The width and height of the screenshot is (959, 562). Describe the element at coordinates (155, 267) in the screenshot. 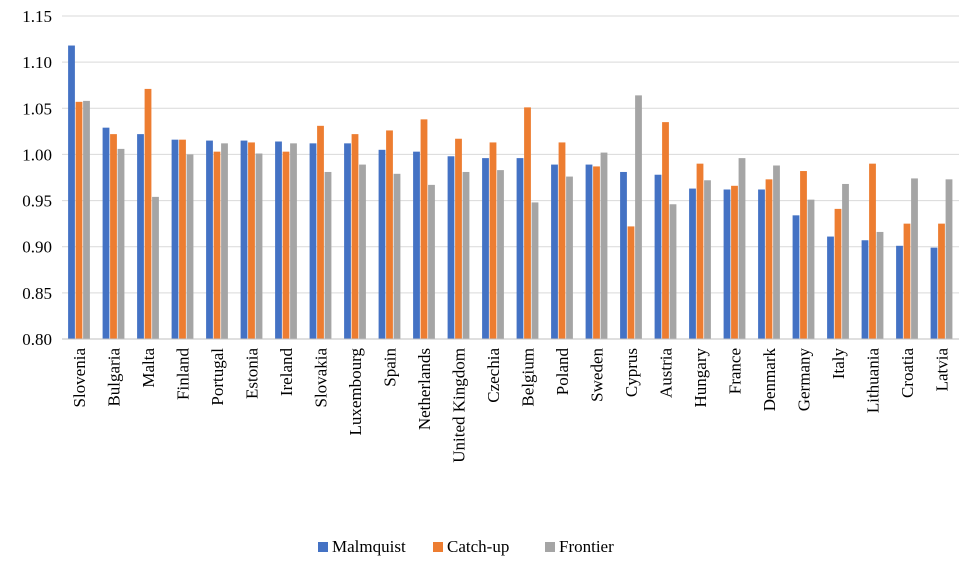

I see `bar-frontier-malta` at that location.